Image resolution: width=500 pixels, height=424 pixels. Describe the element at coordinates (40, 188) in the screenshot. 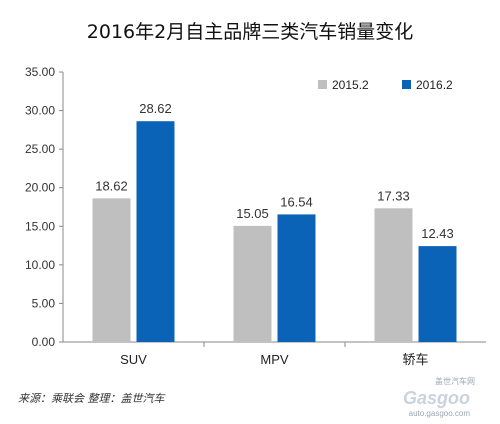

I see `y-tick-label: 20.00` at that location.